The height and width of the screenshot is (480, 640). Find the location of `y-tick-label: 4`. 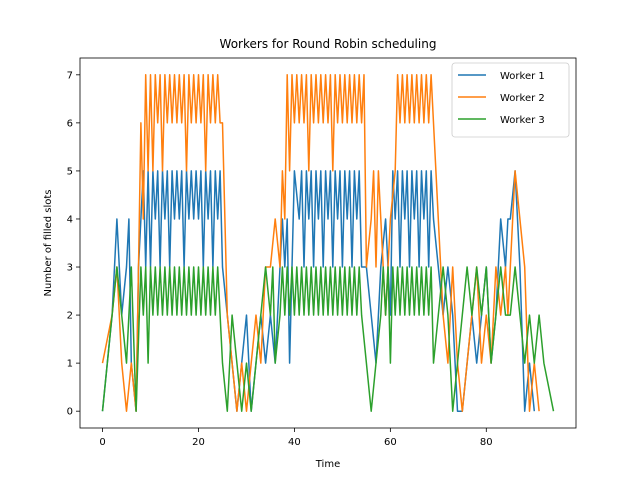

y-tick-label: 4 is located at coordinates (70, 219).